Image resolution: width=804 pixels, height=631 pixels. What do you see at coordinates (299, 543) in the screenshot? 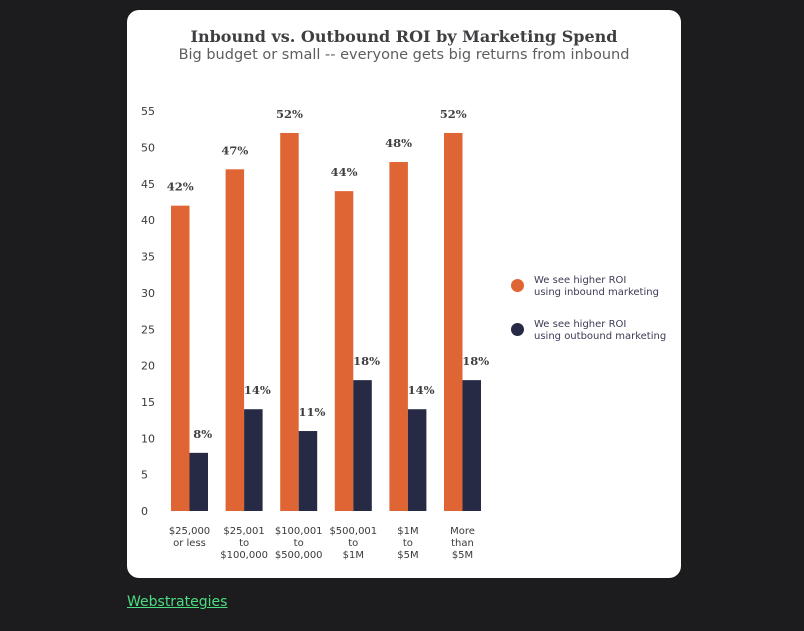
I see `x-tick-label: $100,001 to $500,000` at bounding box center [299, 543].